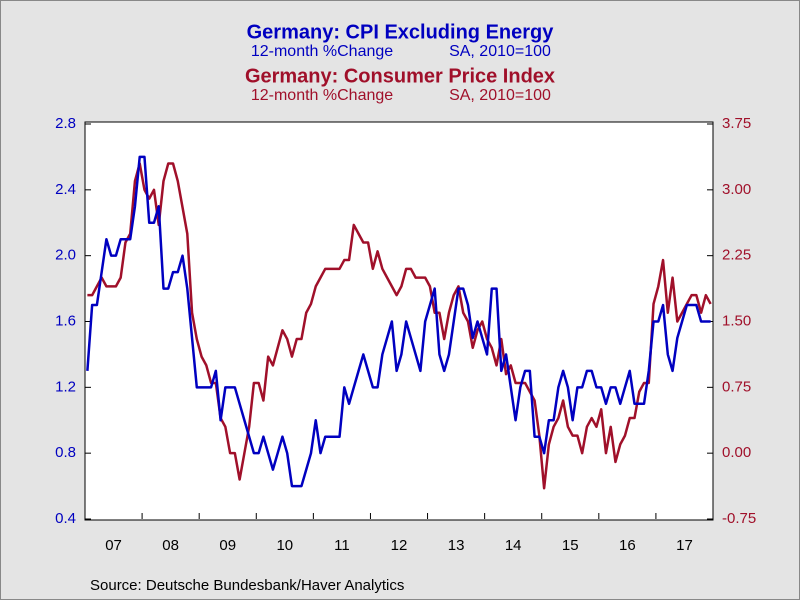 The image size is (800, 600). I want to click on y-tick-label: 2.0, so click(65, 255).